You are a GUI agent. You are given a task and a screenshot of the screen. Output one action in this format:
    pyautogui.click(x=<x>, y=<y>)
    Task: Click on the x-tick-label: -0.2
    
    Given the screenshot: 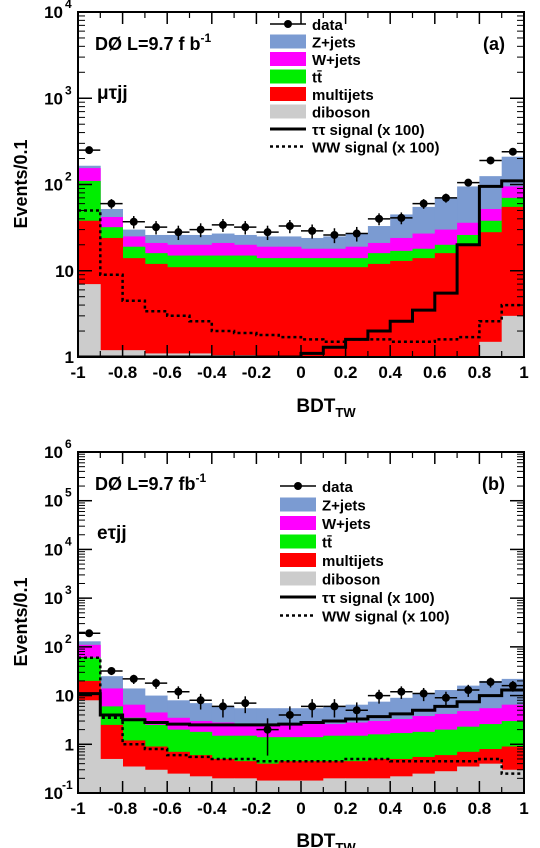 What is the action you would take?
    pyautogui.click(x=256, y=372)
    